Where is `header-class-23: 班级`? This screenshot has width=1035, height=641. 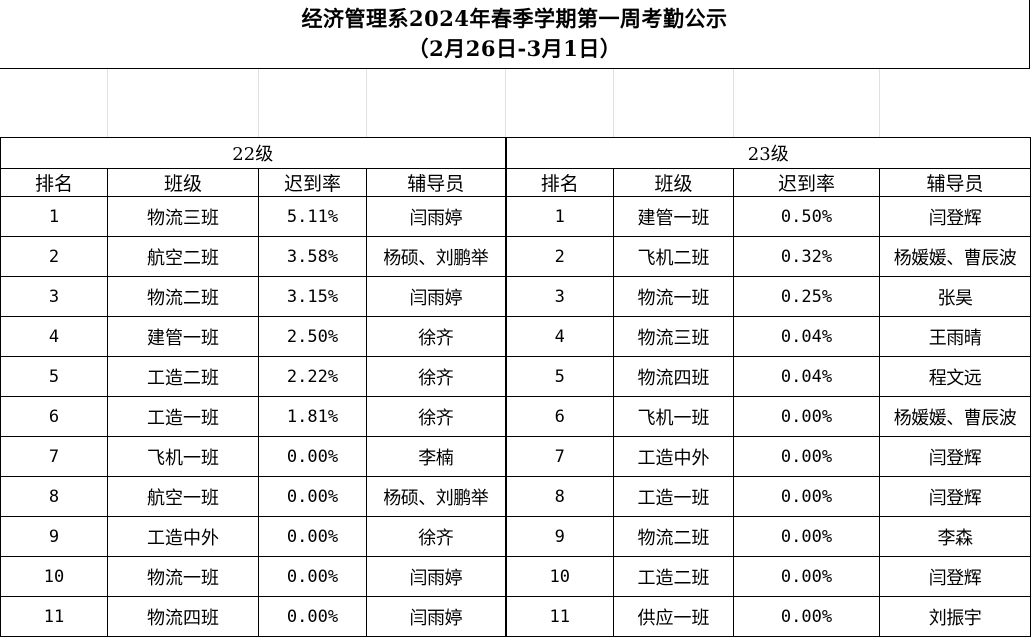
header-class-23: 班级 is located at coordinates (673, 182).